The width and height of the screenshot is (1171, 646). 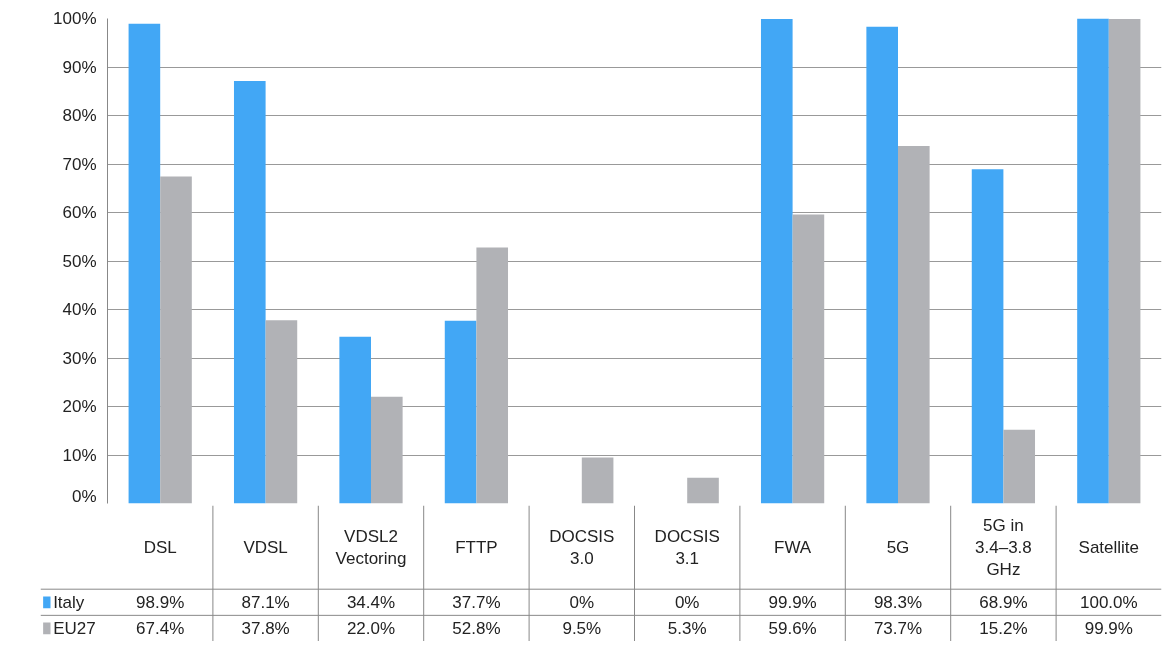 I want to click on y-tick-label: 30%, so click(x=79, y=358).